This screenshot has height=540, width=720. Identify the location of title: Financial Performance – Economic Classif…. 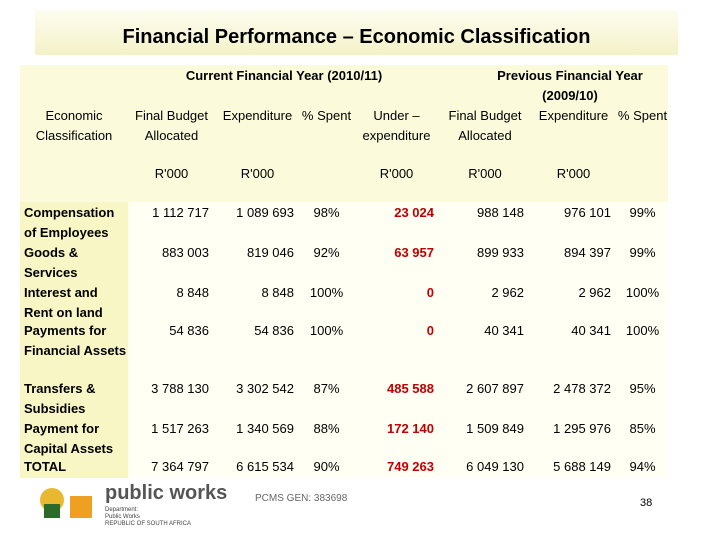
(356, 32).